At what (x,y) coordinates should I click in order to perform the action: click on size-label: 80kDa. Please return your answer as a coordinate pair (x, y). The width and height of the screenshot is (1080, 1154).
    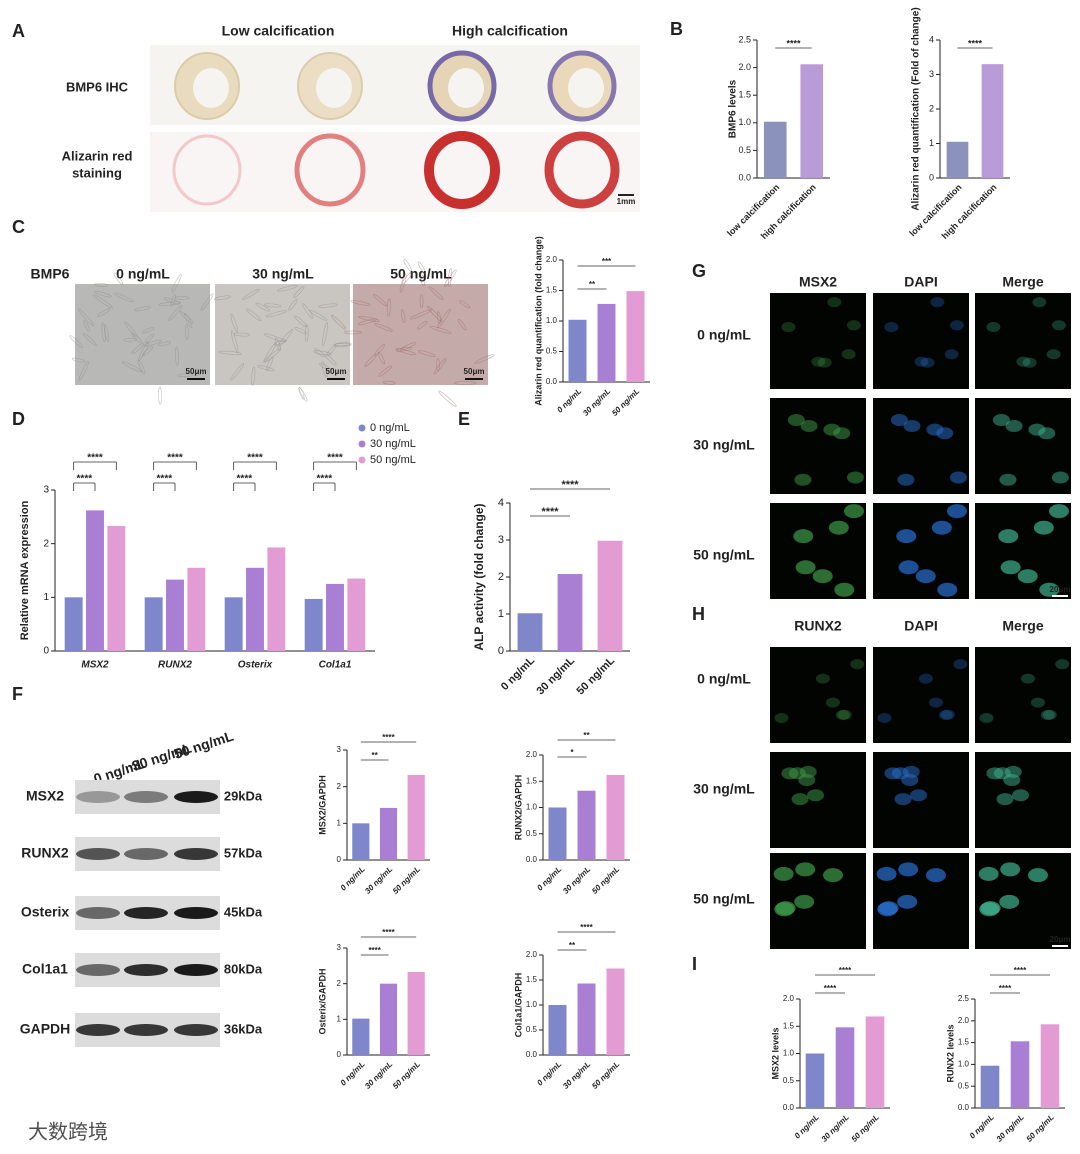
    Looking at the image, I should click on (243, 968).